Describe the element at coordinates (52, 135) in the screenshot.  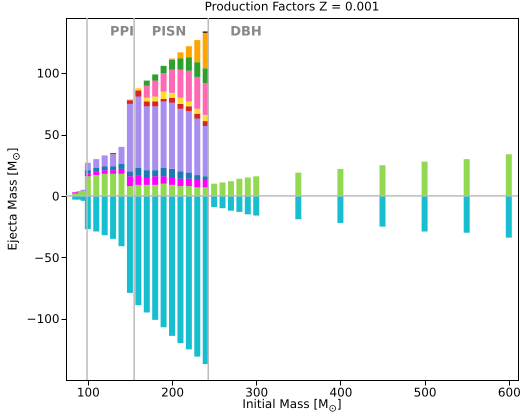
I see `y-tick-label: 50` at that location.